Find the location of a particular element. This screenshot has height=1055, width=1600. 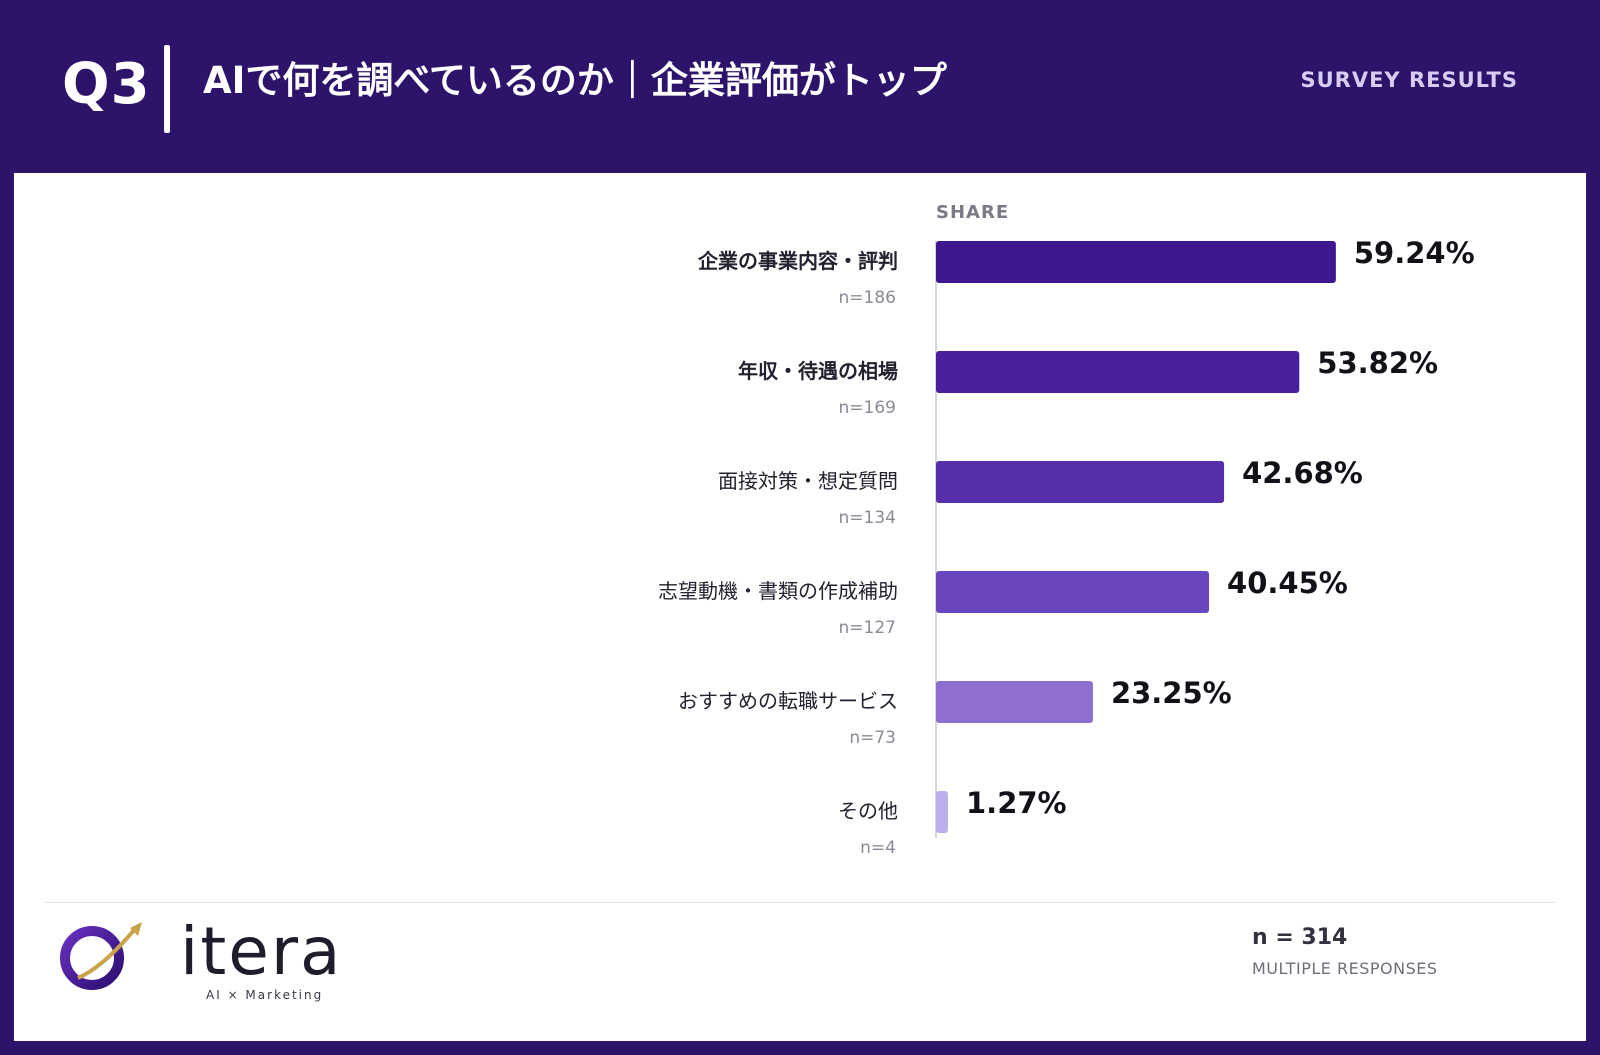

category-label-1: 企業の事業内容・評判 is located at coordinates (797, 261).